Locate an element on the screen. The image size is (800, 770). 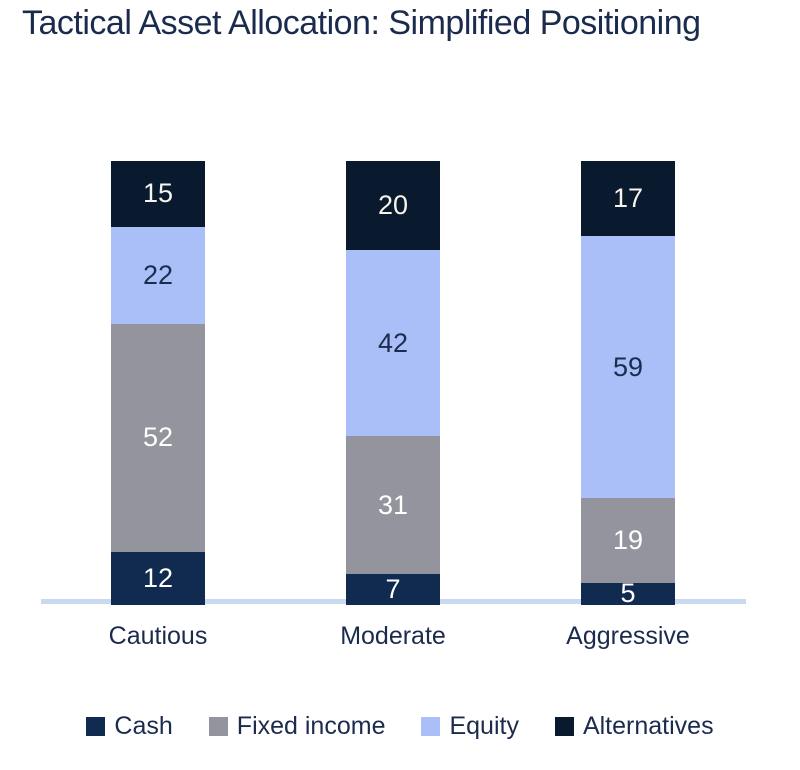
legend-label-fixed-income: Fixed income is located at coordinates (311, 726).